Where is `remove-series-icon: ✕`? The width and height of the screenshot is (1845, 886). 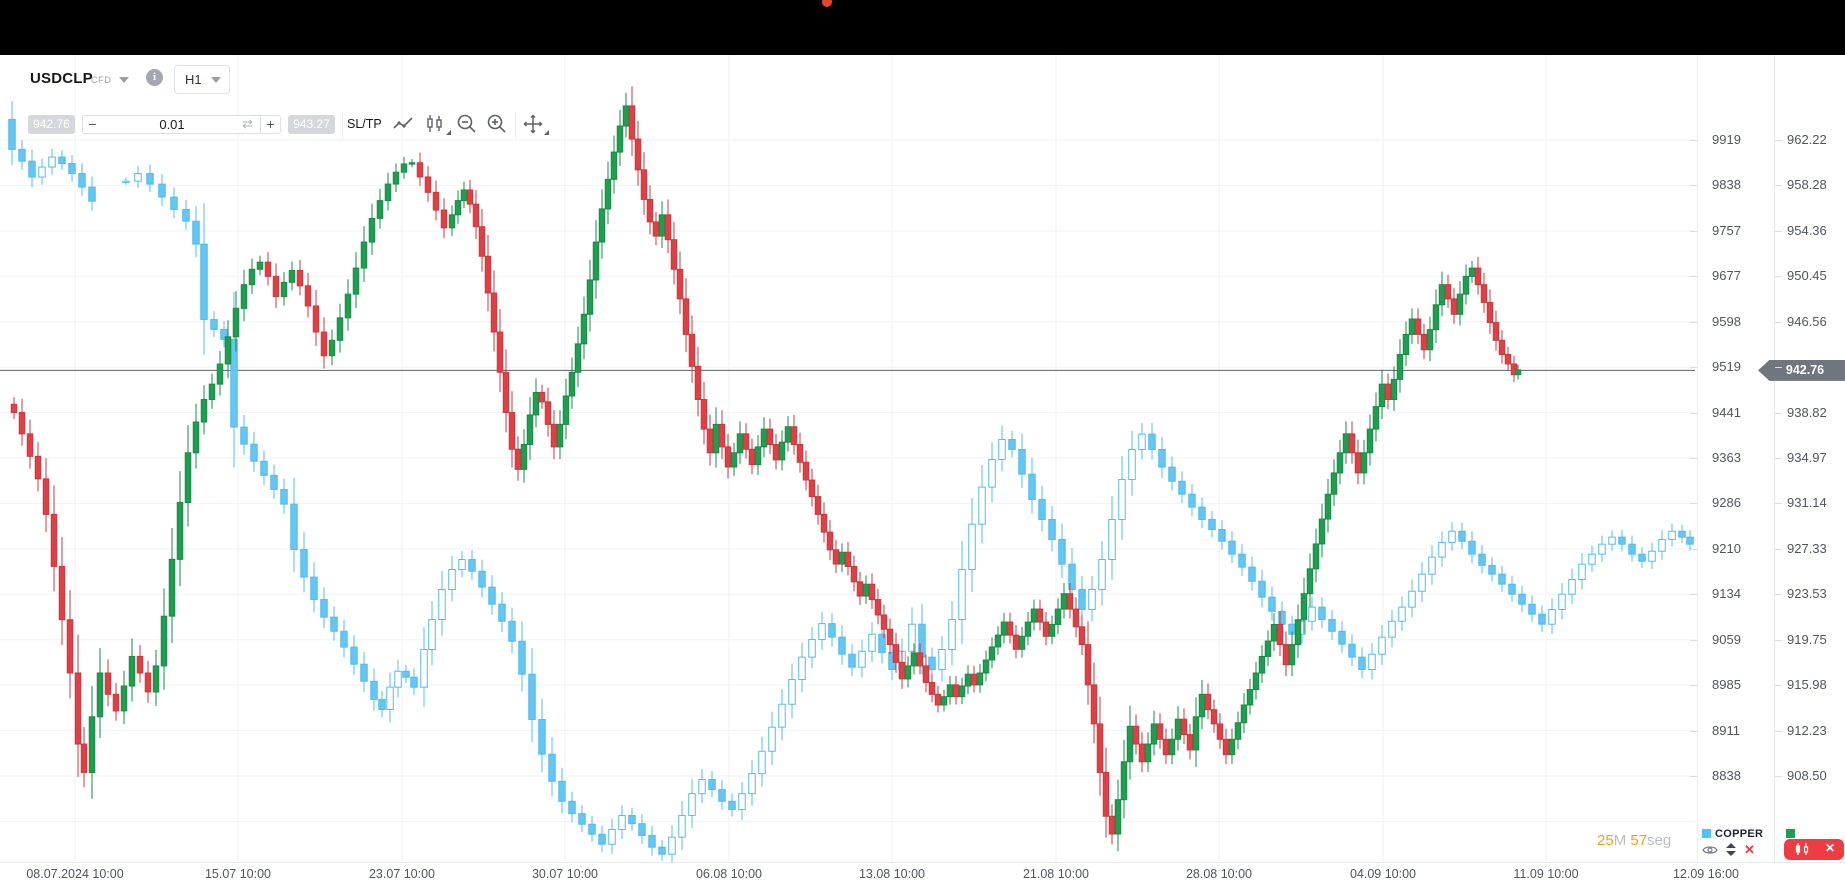
remove-series-icon: ✕ is located at coordinates (1749, 849).